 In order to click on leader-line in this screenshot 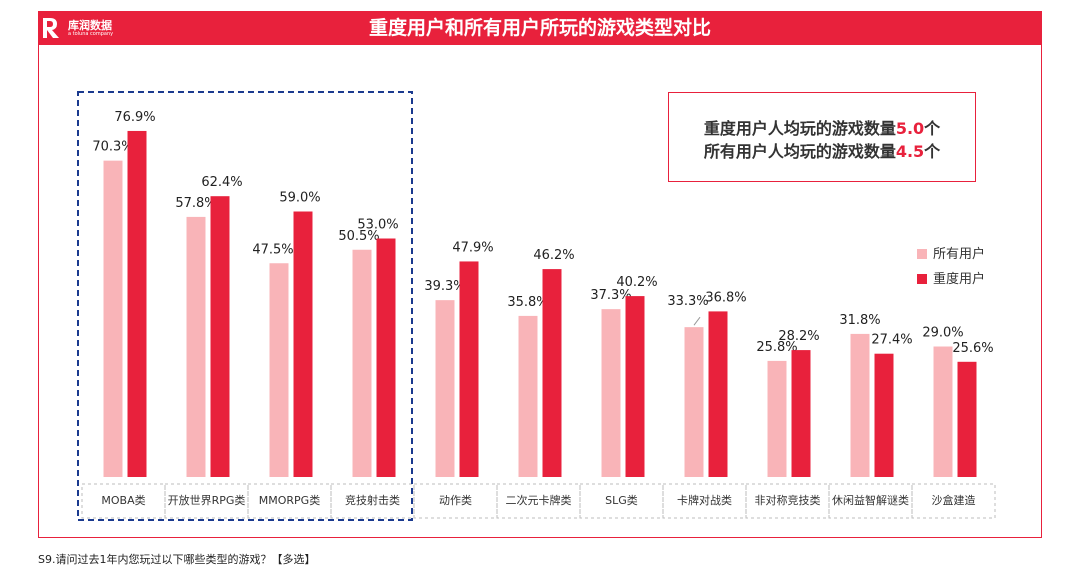, I will do `click(697, 321)`.